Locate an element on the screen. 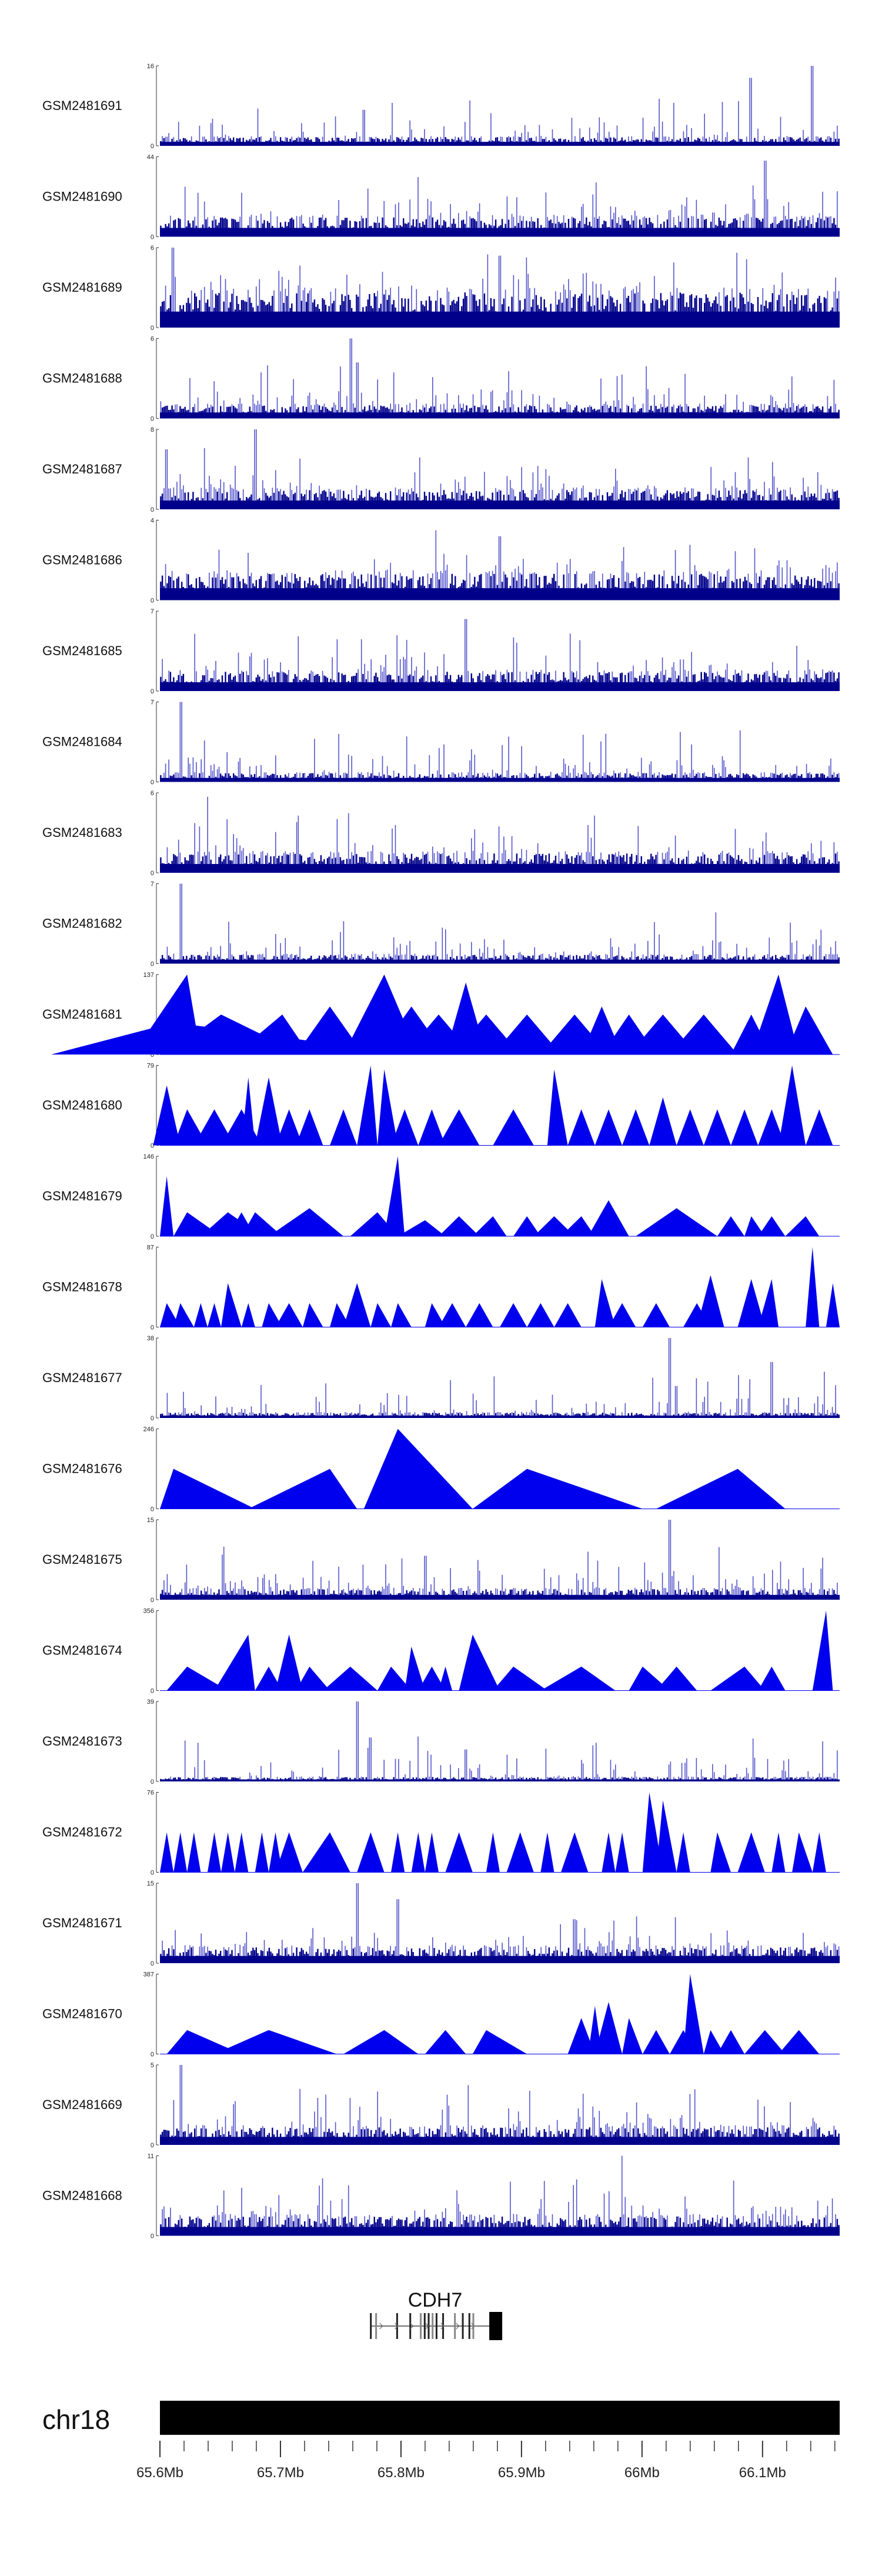 The image size is (882, 2576). chromosome-ideogram: chr18 is located at coordinates (441, 2418).